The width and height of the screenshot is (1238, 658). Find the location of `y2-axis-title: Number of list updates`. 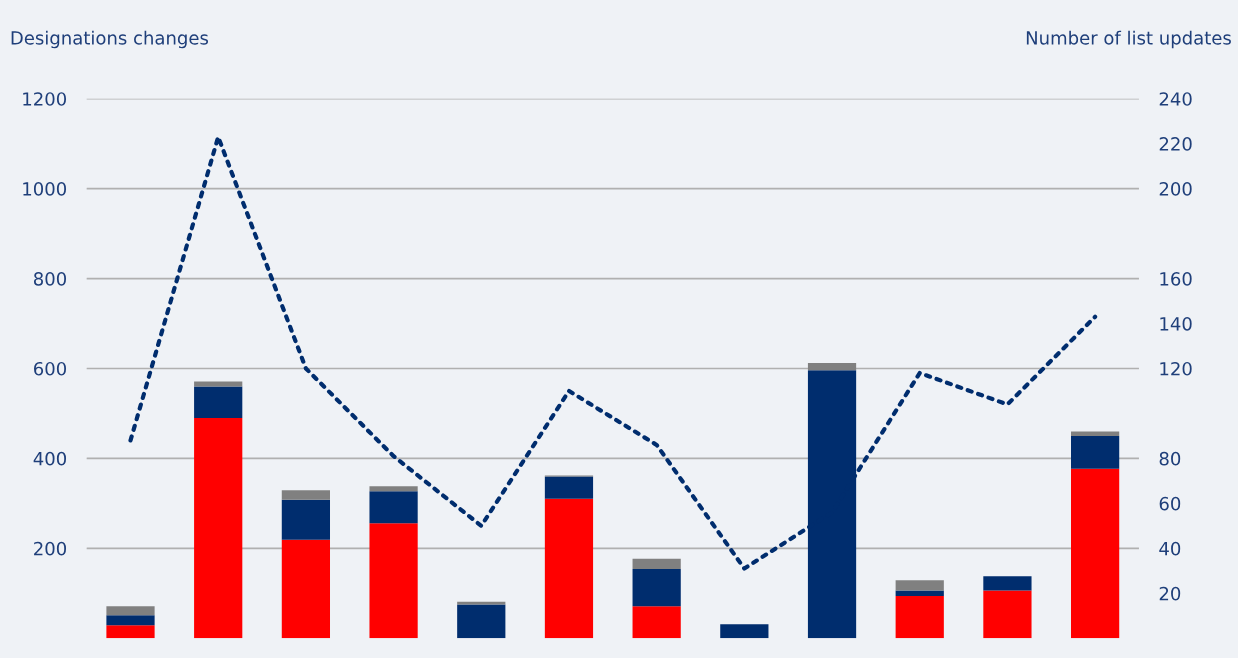

y2-axis-title: Number of list updates is located at coordinates (1128, 39).